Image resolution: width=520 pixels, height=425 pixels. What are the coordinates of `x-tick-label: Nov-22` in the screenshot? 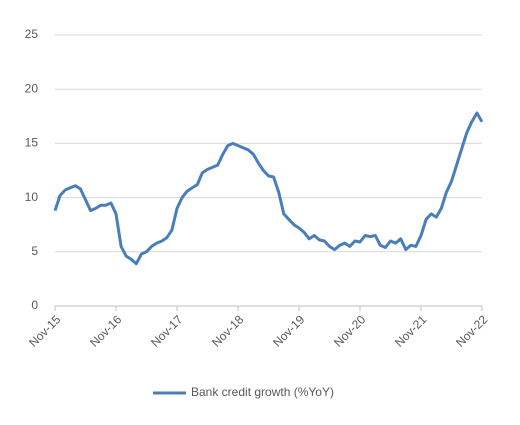 It's located at (471, 330).